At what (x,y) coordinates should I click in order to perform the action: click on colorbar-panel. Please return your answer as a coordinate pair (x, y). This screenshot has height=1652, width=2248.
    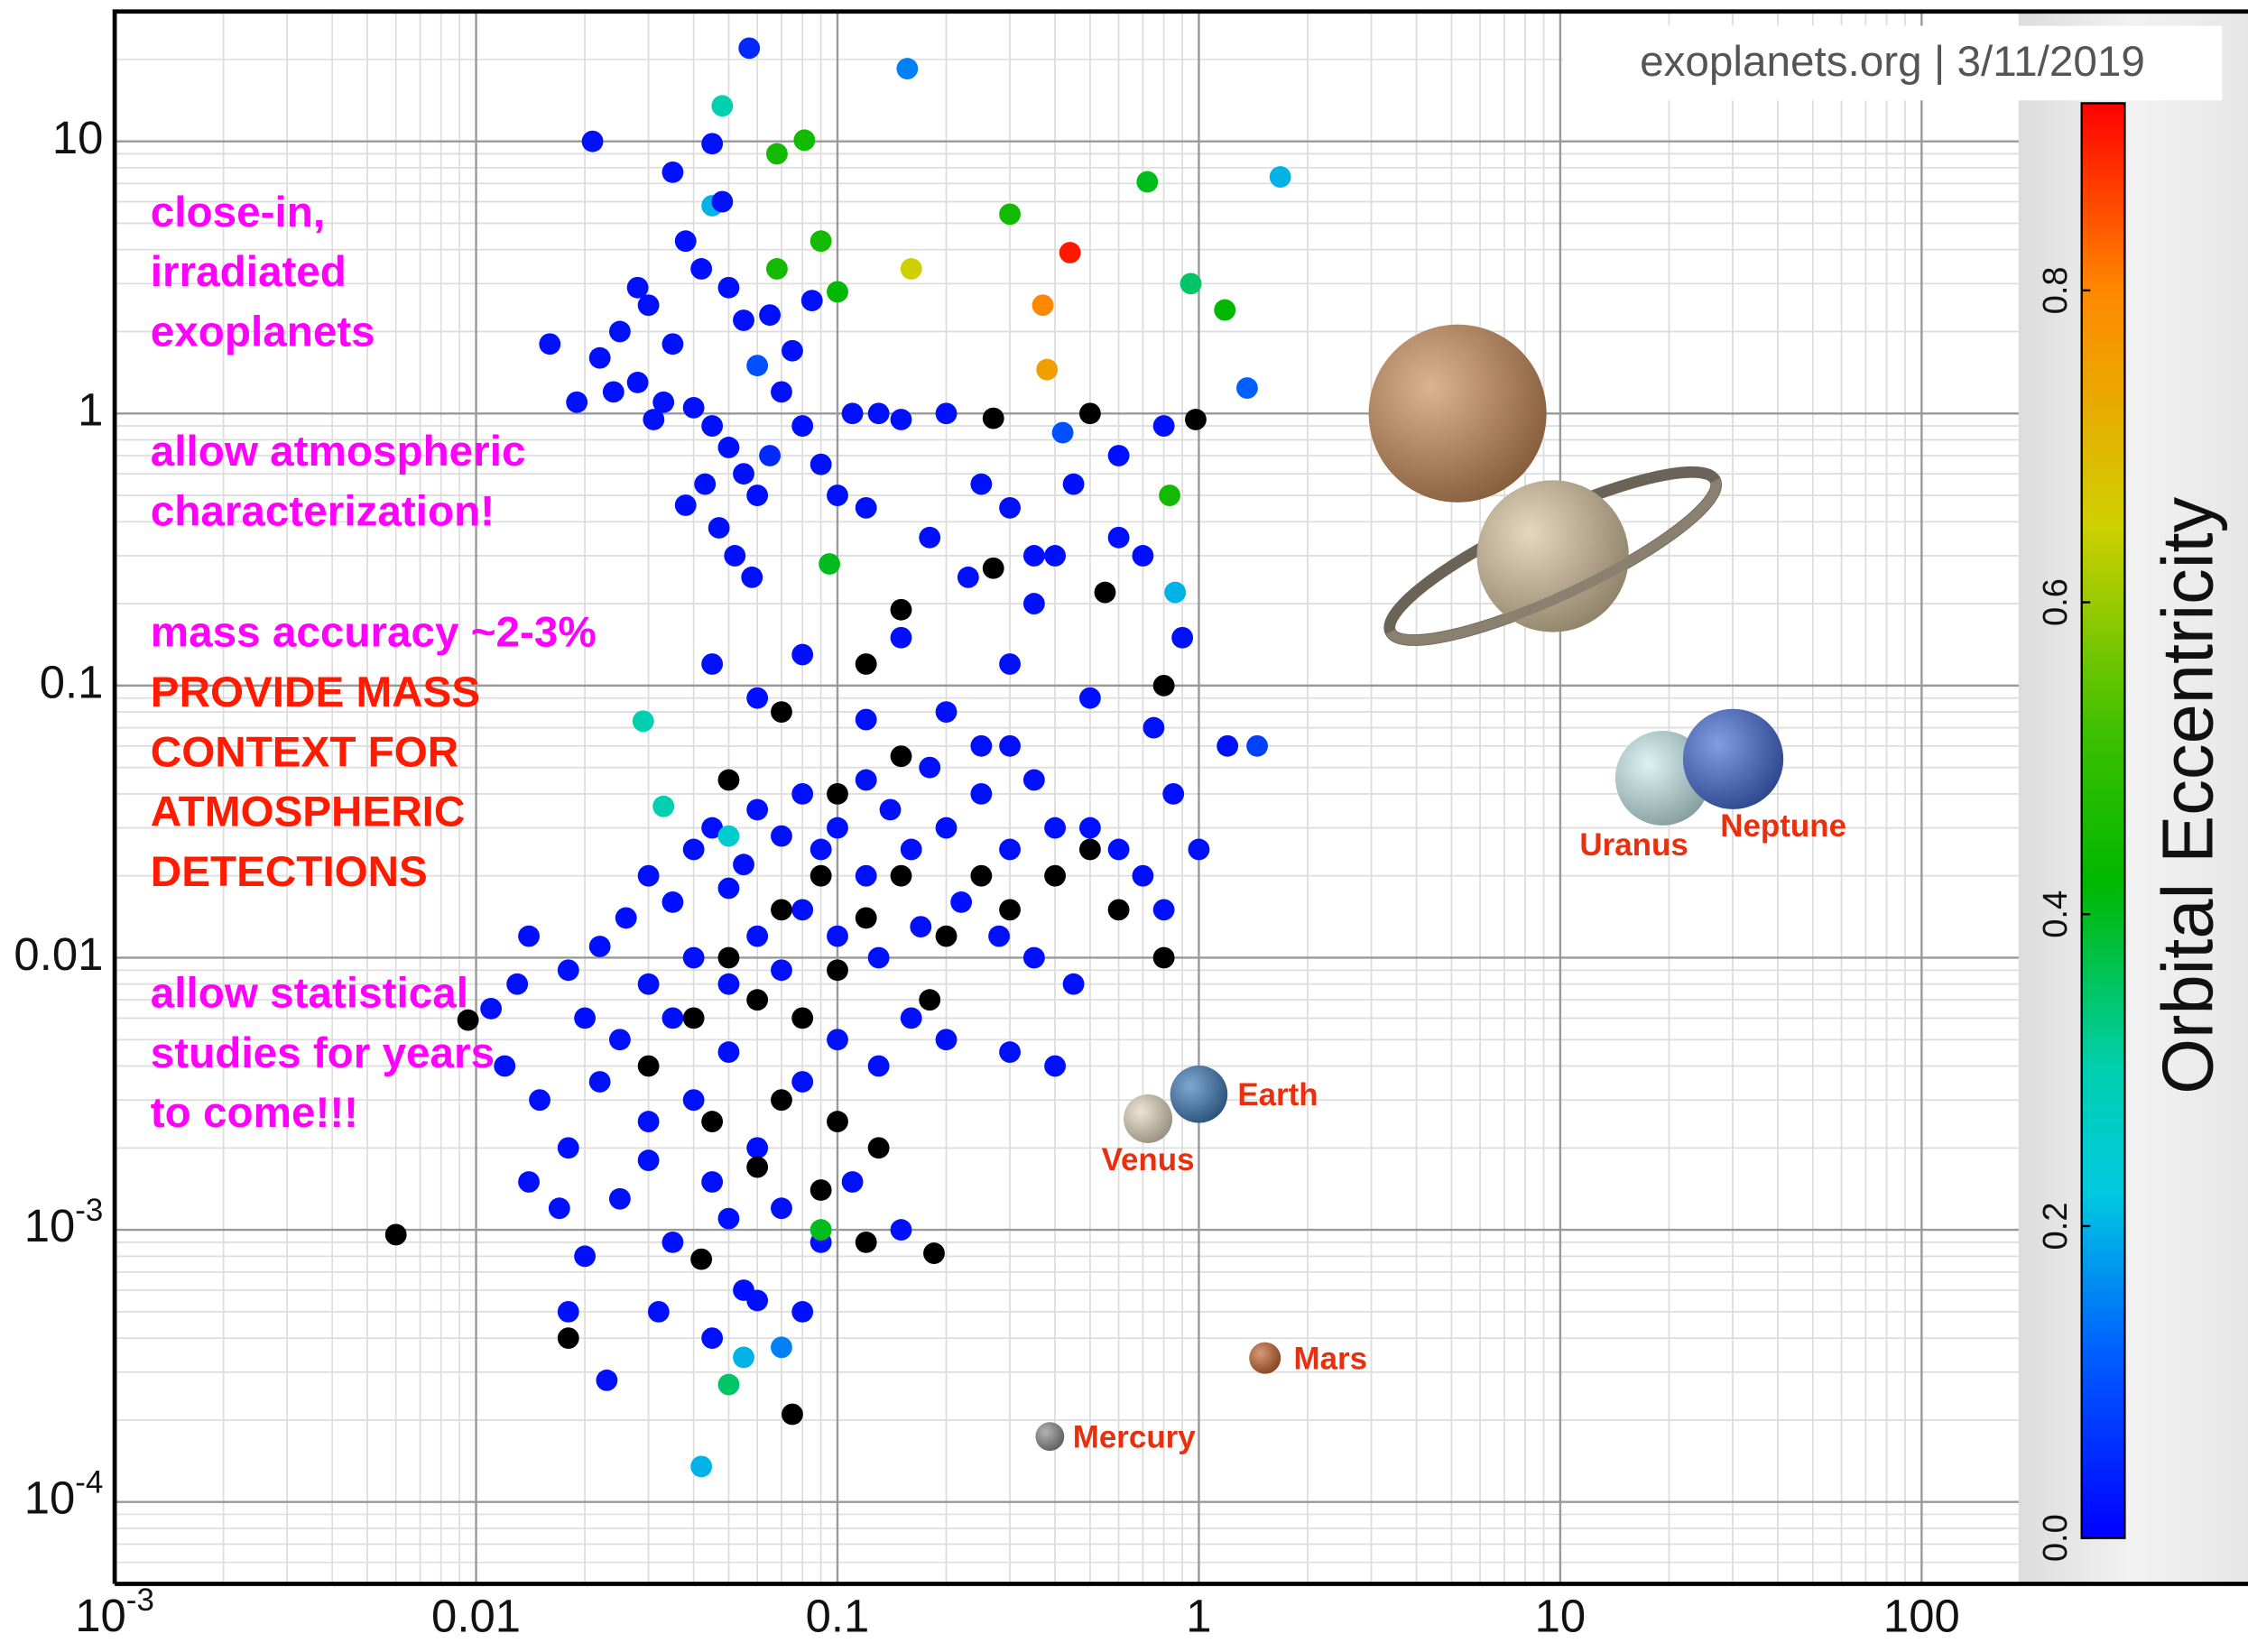
    Looking at the image, I should click on (2133, 797).